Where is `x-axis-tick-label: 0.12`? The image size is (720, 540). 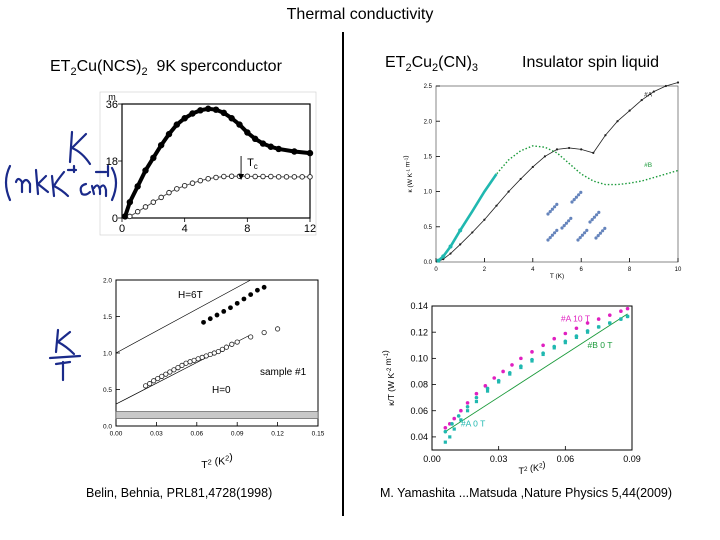
x-axis-tick-label: 0.12 is located at coordinates (277, 434).